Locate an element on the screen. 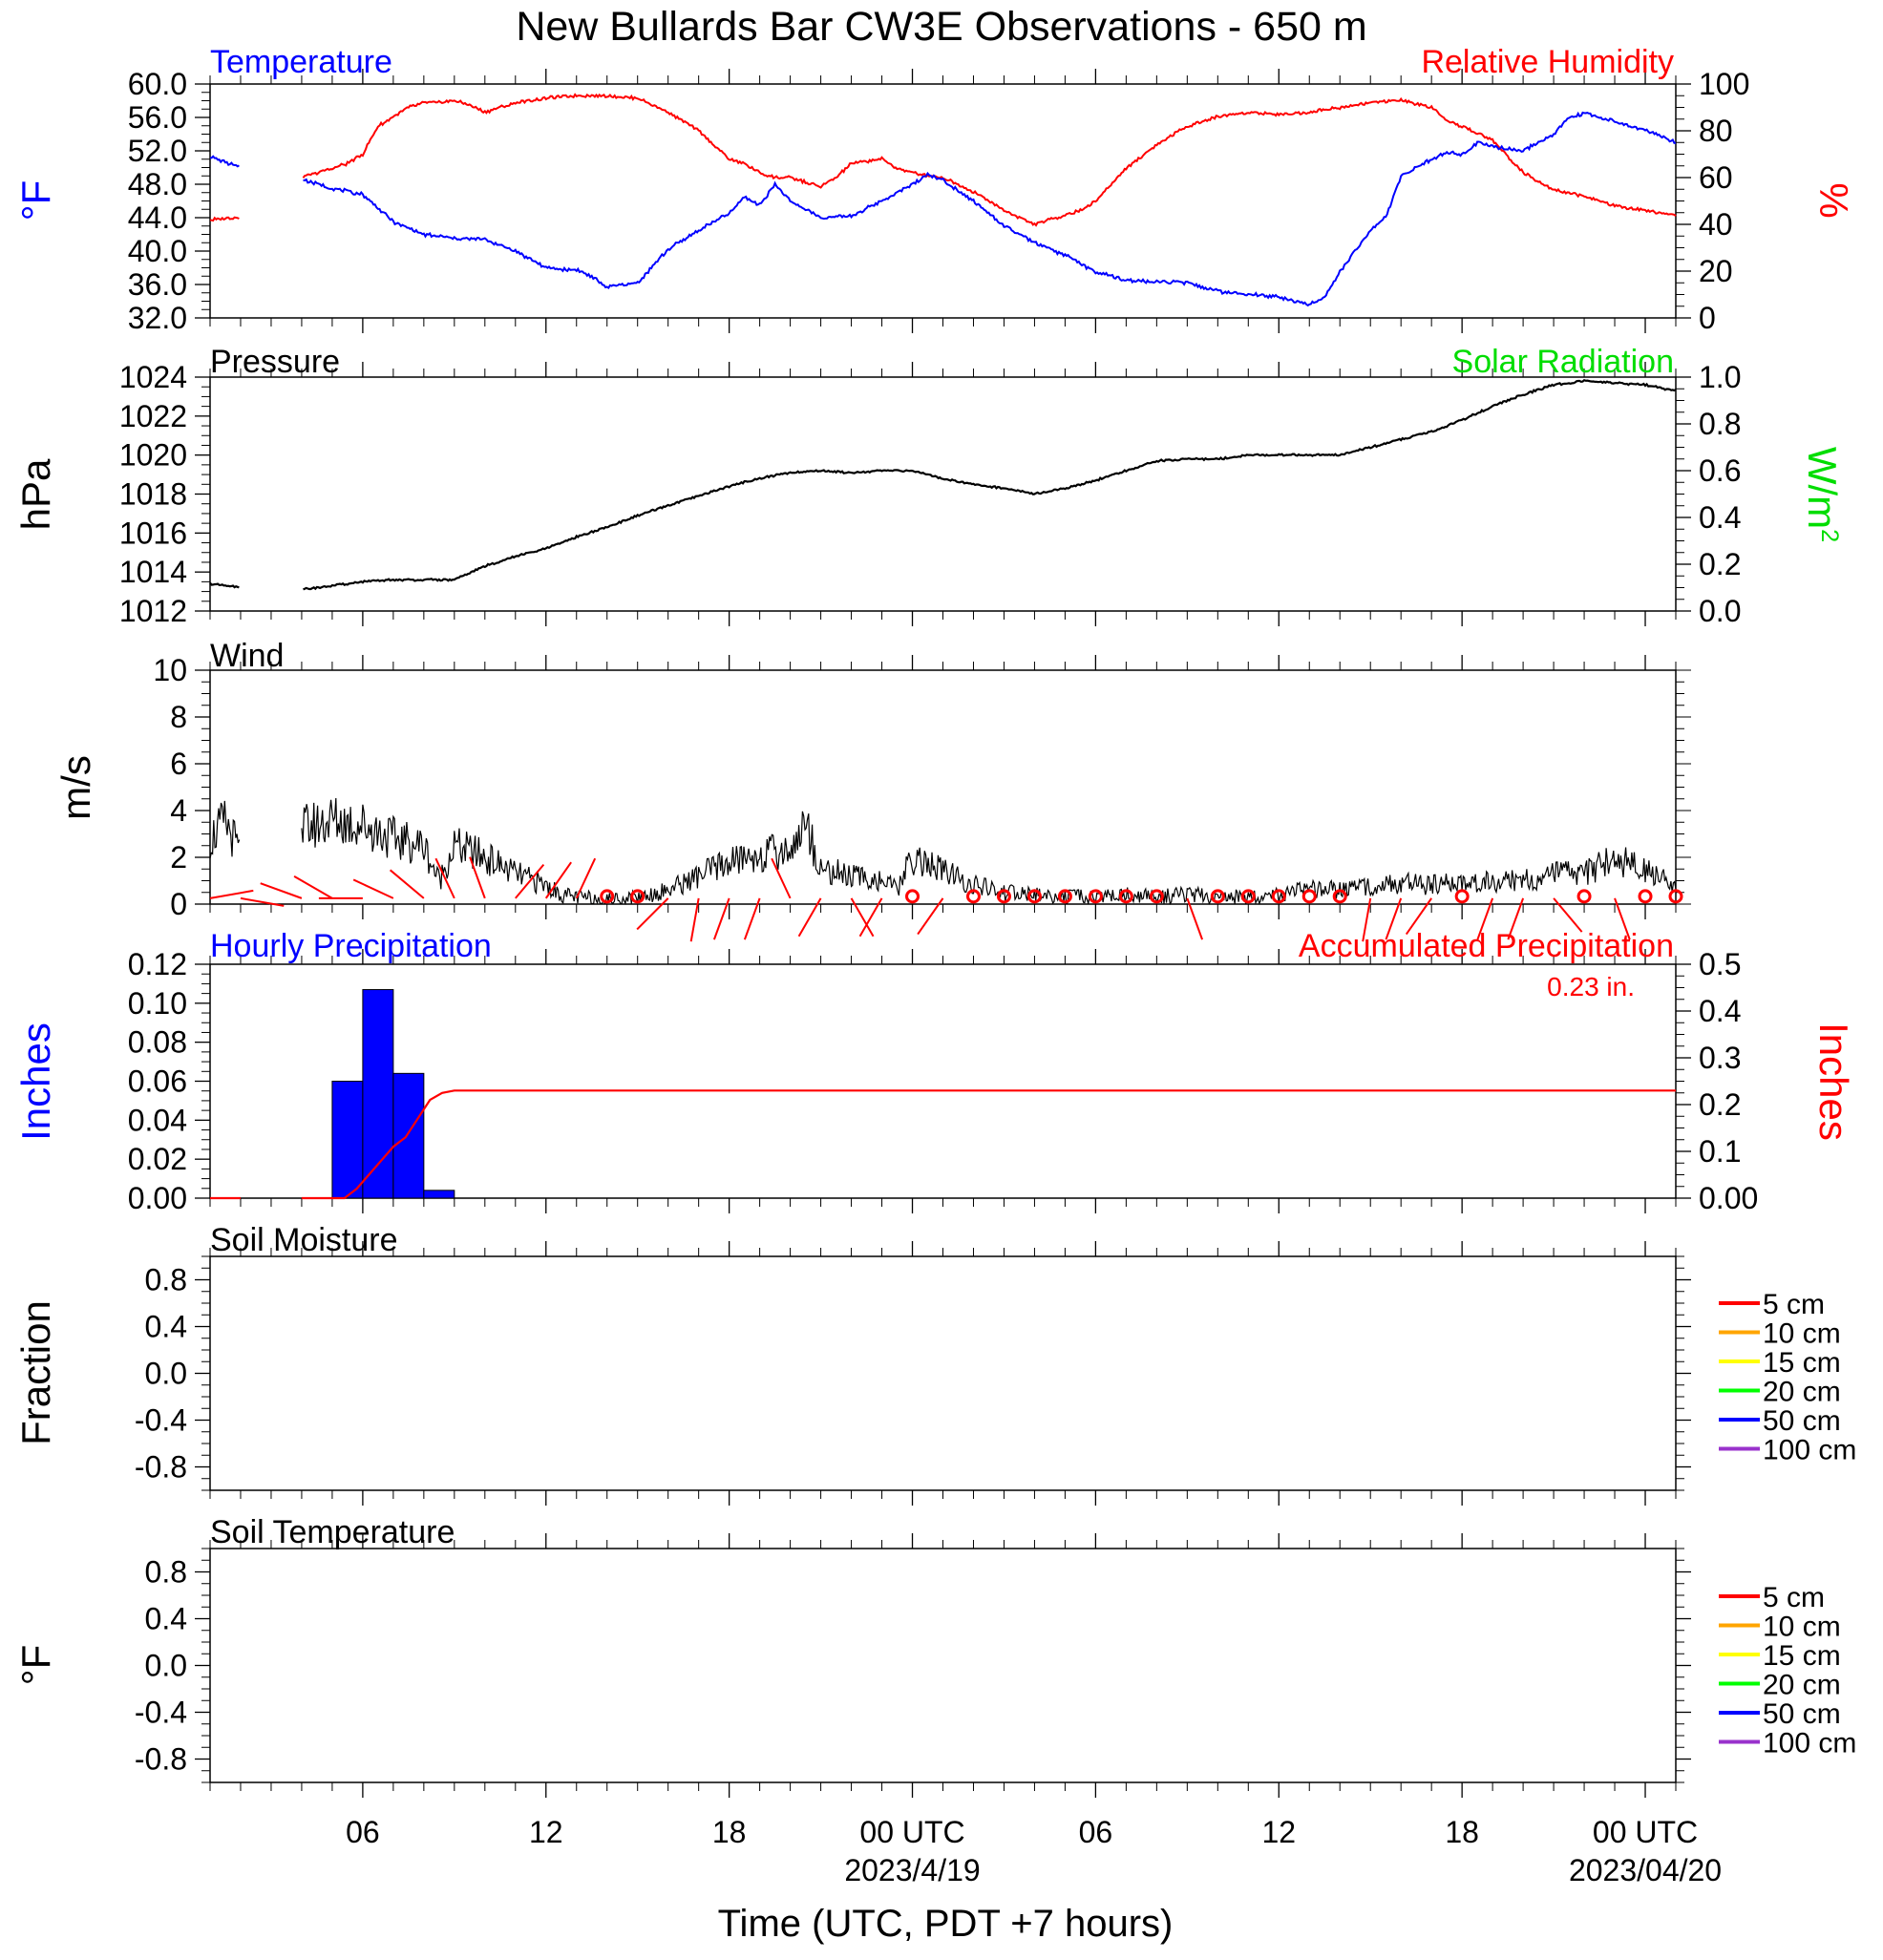  precip-right-unit: Inches is located at coordinates (1833, 1081).